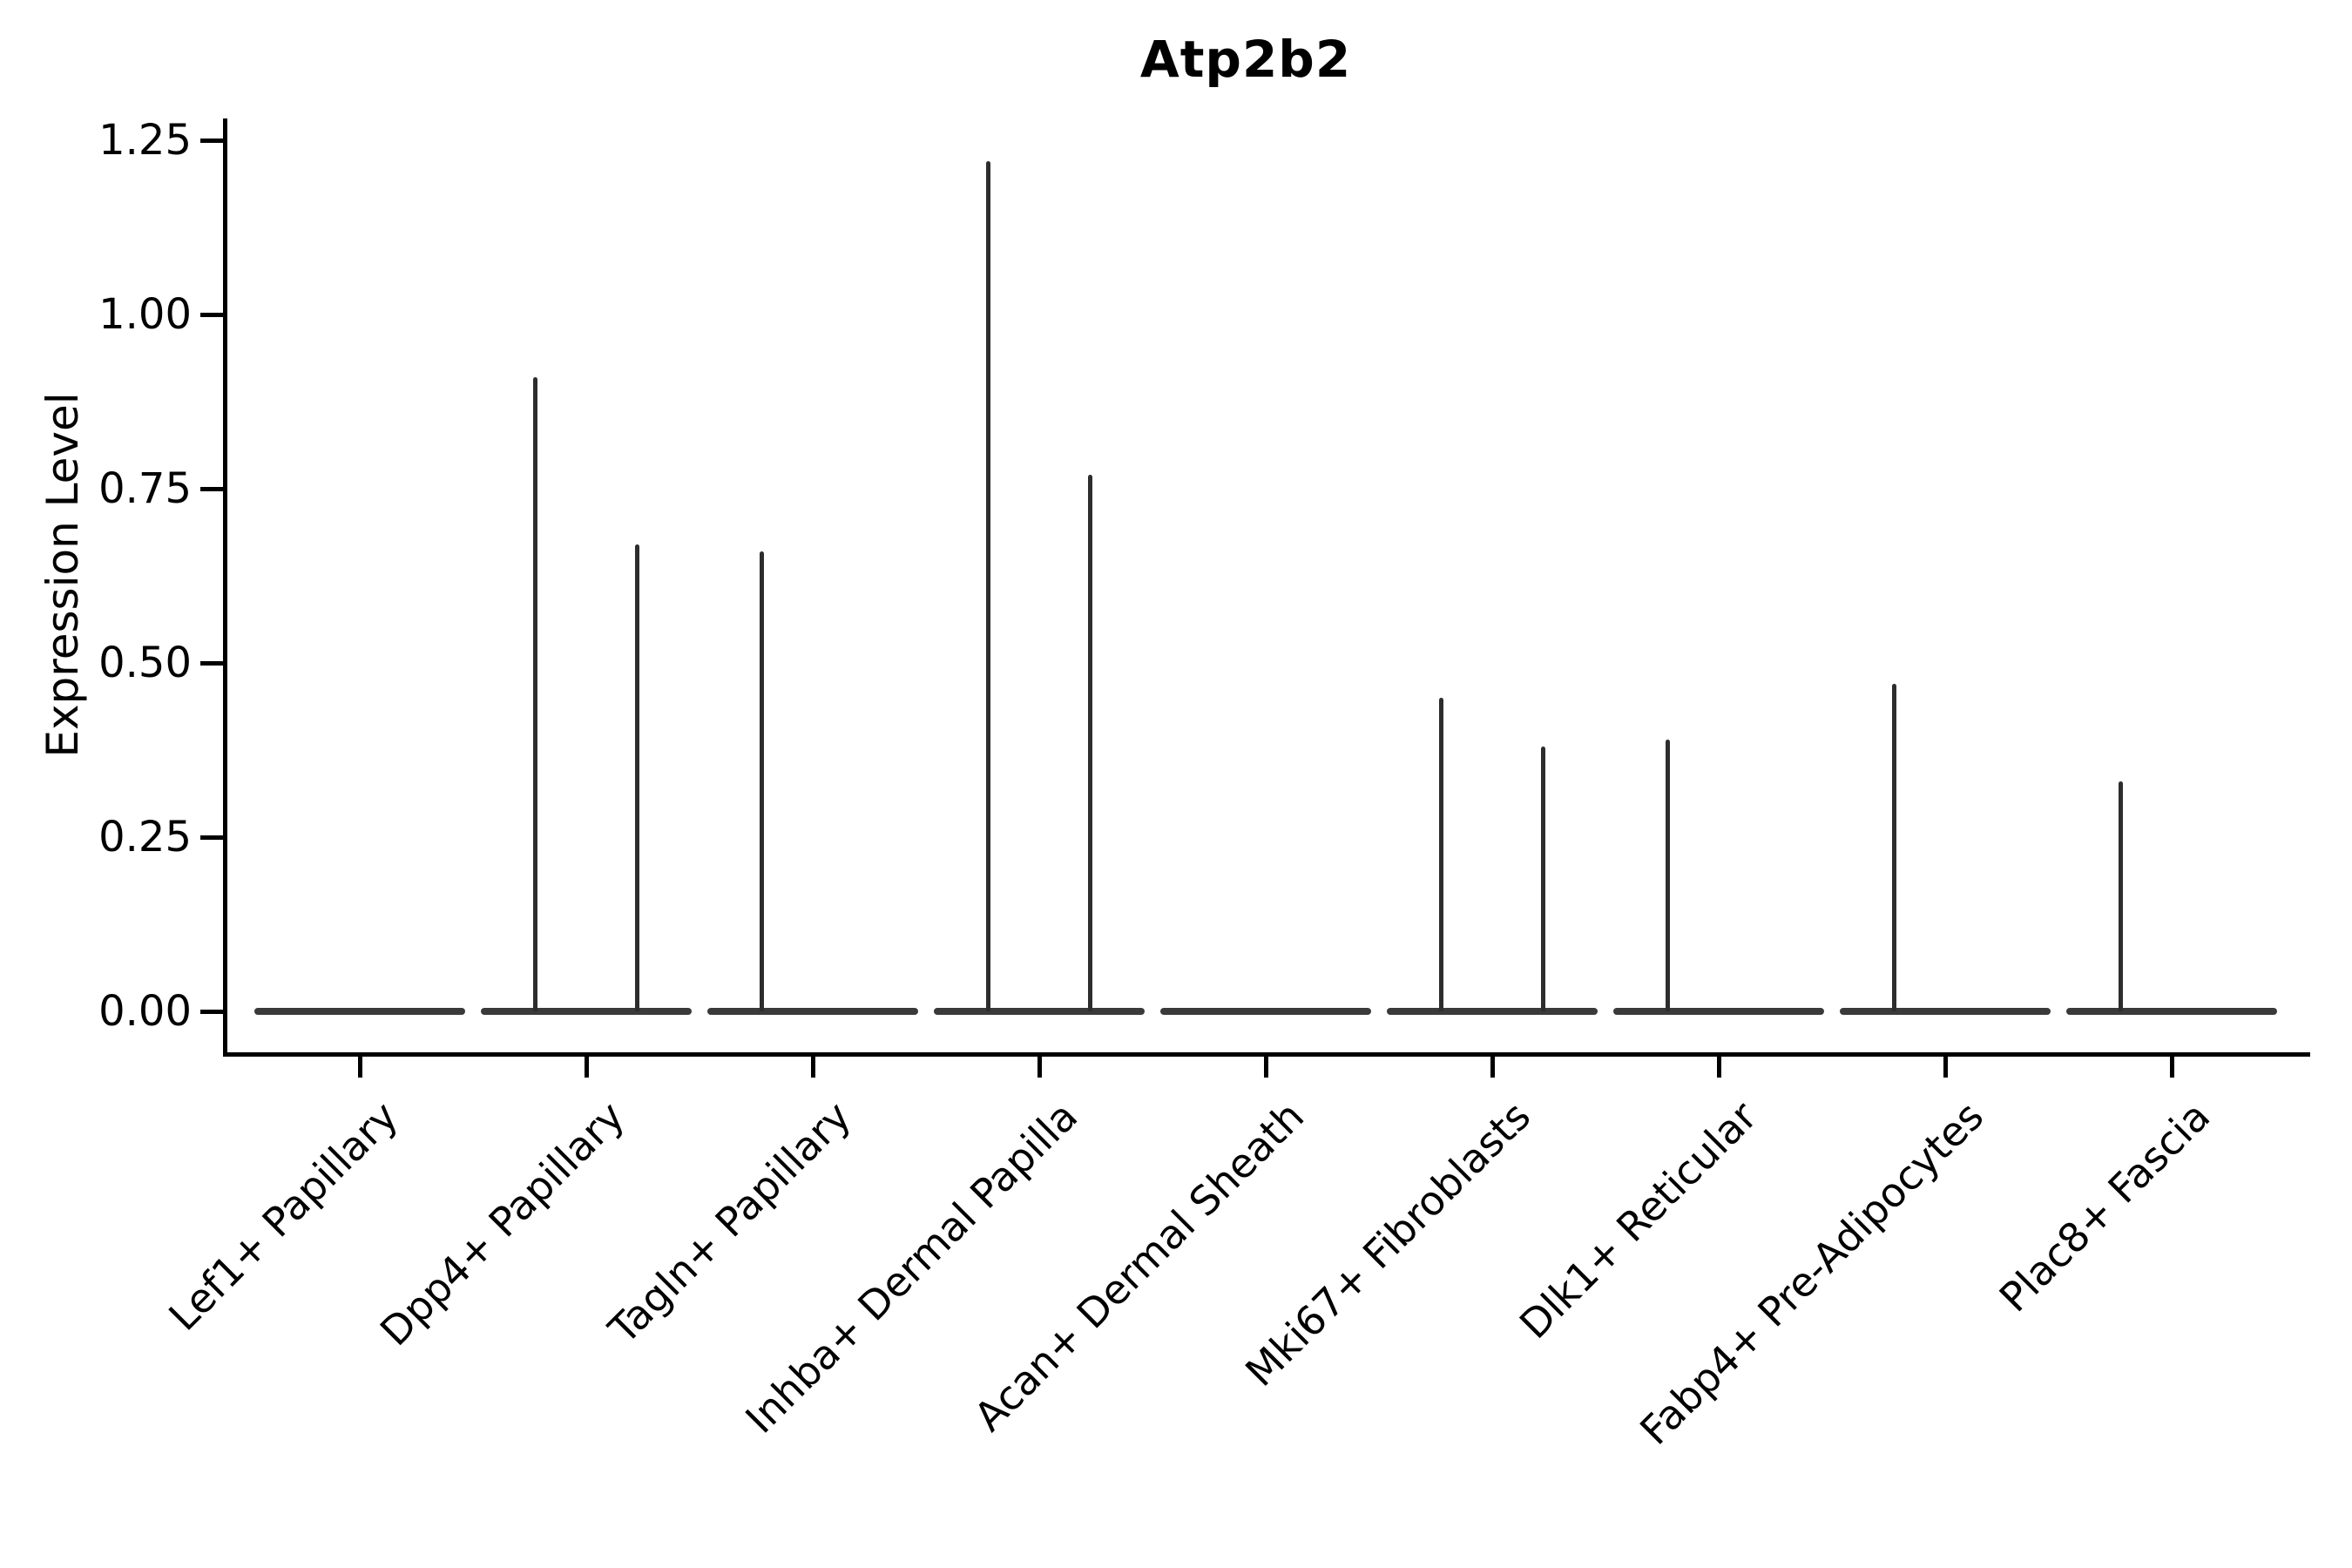  What do you see at coordinates (145, 140) in the screenshot?
I see `y-tick-label: 1.25` at bounding box center [145, 140].